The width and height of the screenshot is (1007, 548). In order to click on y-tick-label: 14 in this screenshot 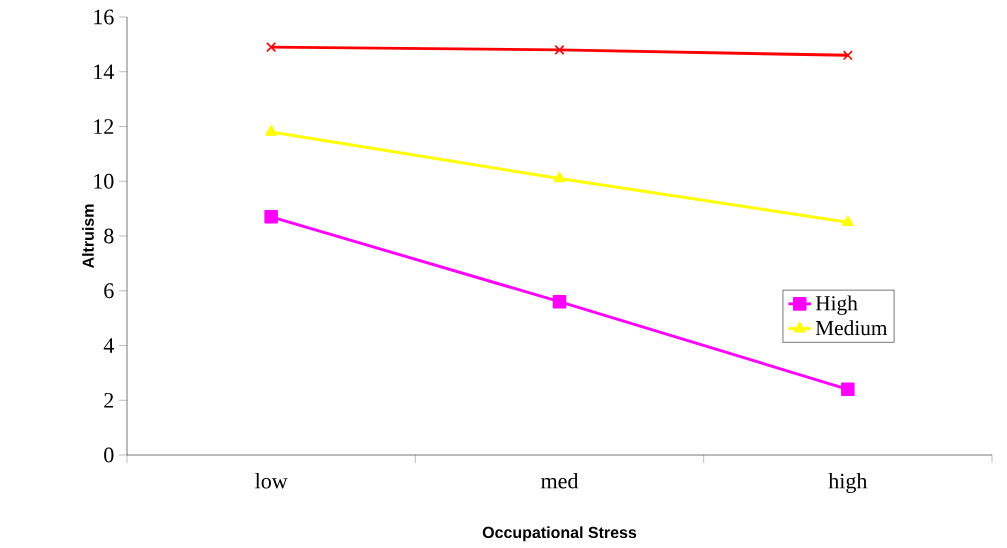, I will do `click(104, 72)`.